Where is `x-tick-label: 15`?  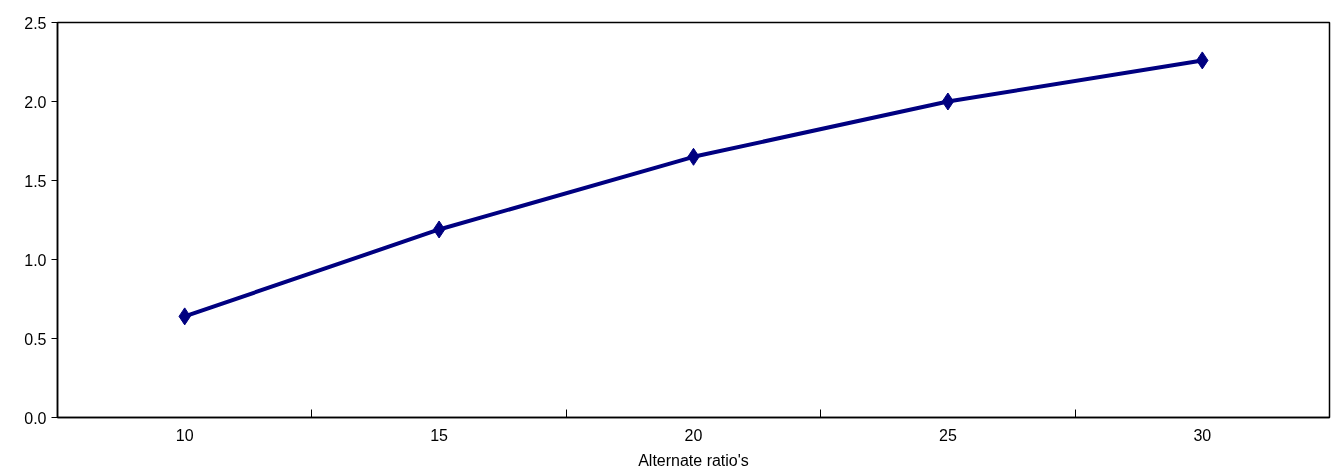 x-tick-label: 15 is located at coordinates (439, 435).